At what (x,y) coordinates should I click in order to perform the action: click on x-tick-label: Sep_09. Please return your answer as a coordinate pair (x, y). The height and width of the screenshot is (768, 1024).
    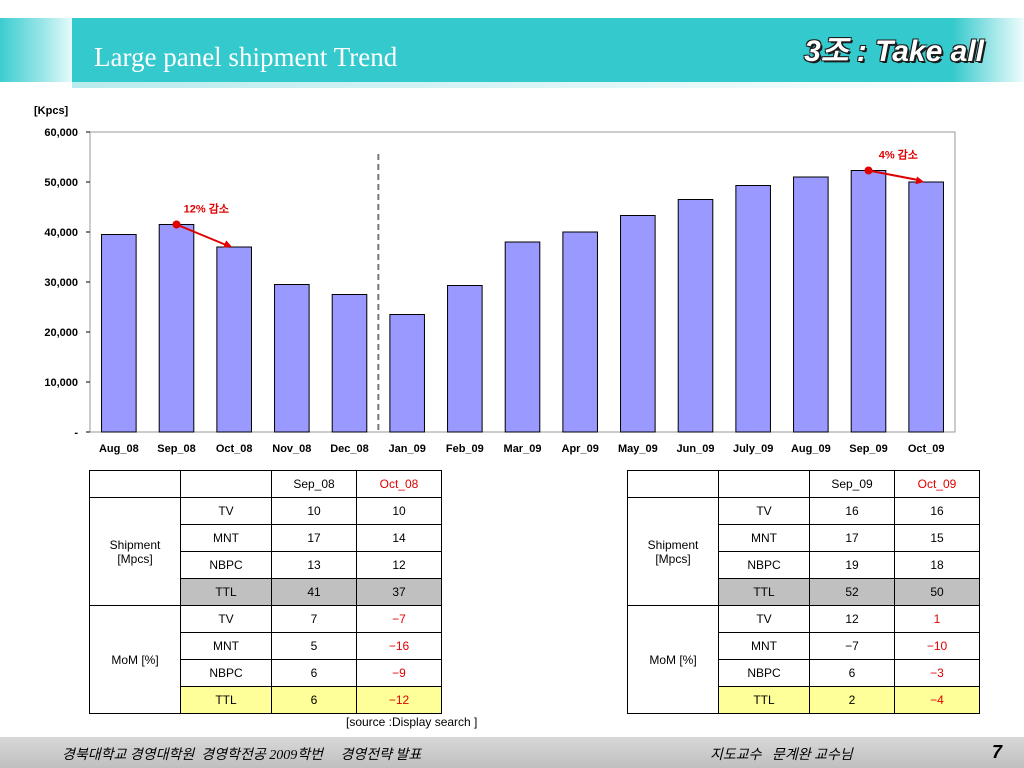
    Looking at the image, I should click on (868, 449).